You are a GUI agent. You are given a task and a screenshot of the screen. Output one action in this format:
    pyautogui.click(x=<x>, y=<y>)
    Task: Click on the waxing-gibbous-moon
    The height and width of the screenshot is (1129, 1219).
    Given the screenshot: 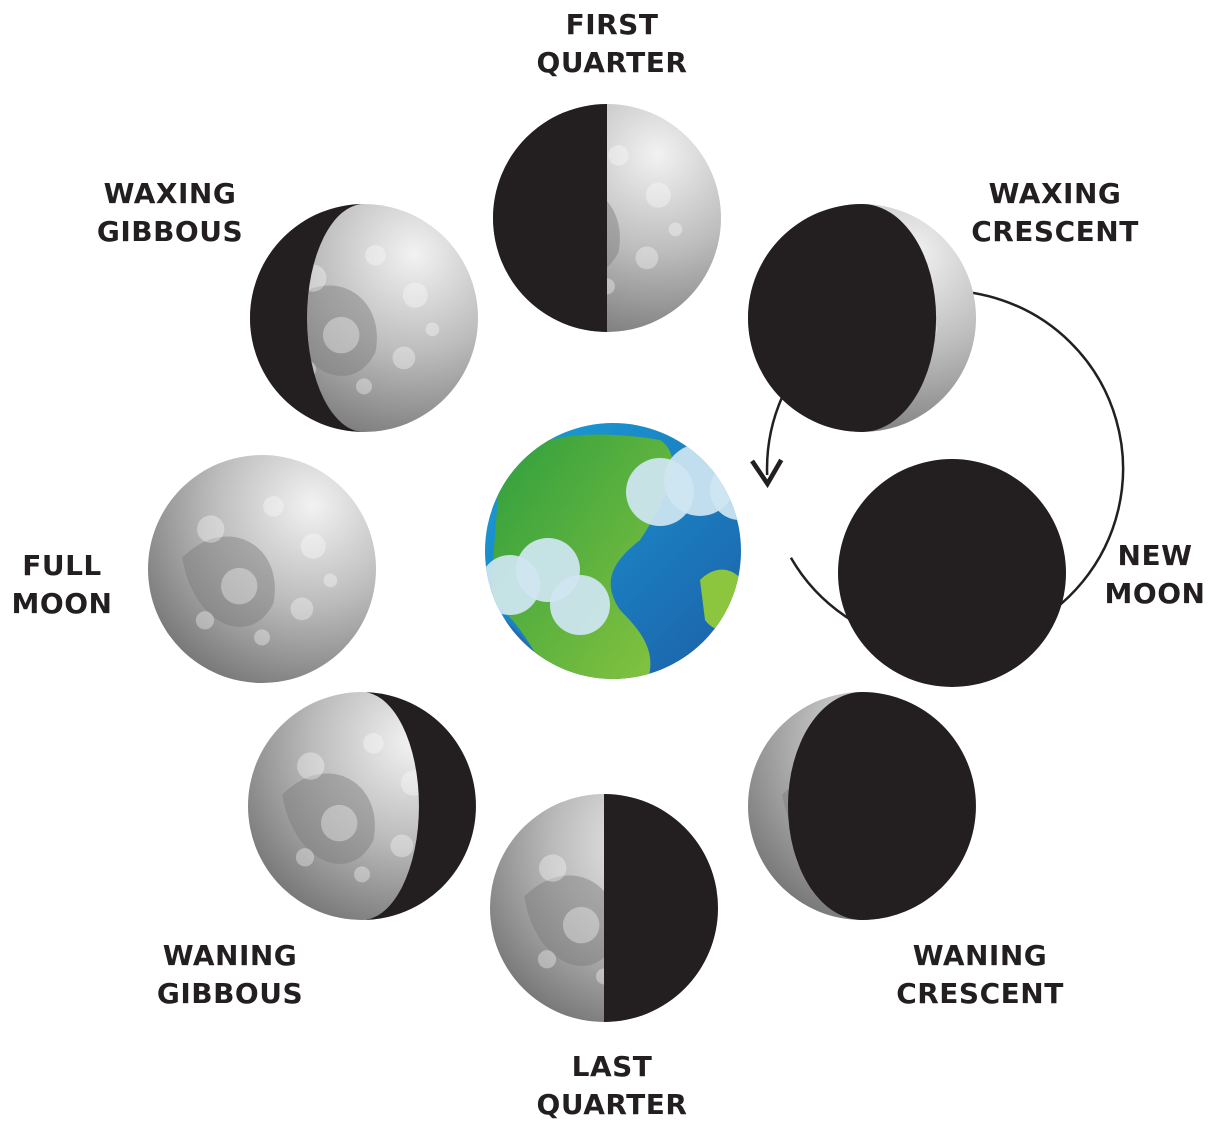 What is the action you would take?
    pyautogui.click(x=364, y=318)
    